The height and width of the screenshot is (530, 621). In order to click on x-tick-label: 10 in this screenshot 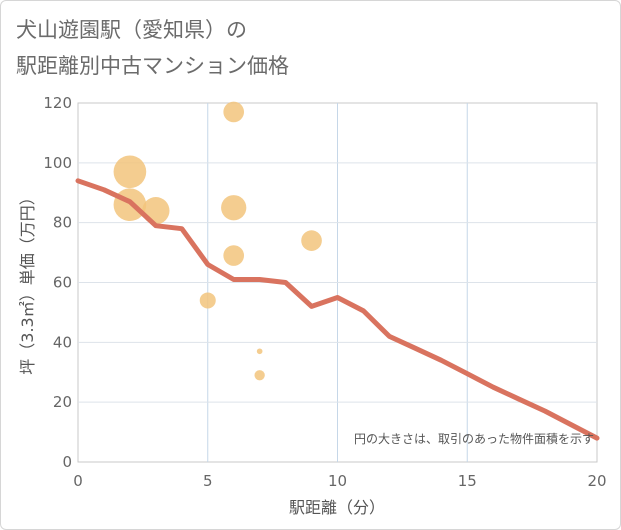, I will do `click(337, 481)`.